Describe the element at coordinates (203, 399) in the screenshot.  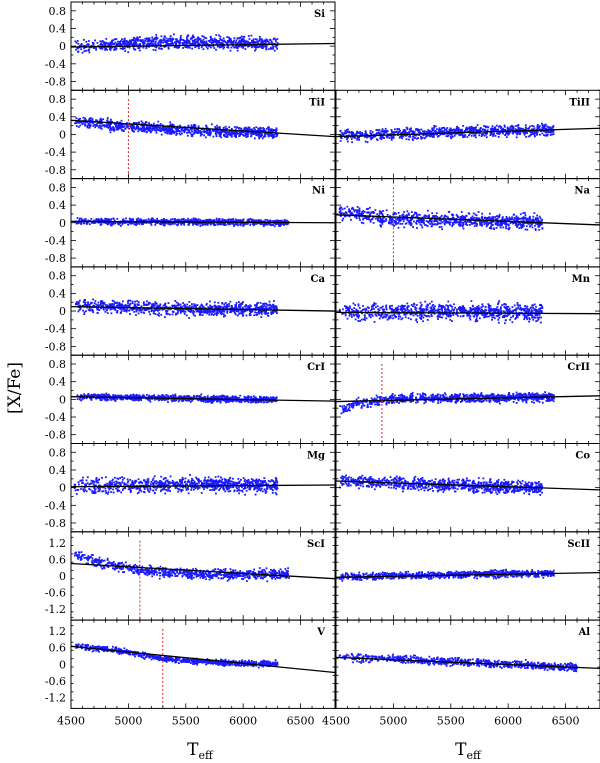
I see `fit-line` at that location.